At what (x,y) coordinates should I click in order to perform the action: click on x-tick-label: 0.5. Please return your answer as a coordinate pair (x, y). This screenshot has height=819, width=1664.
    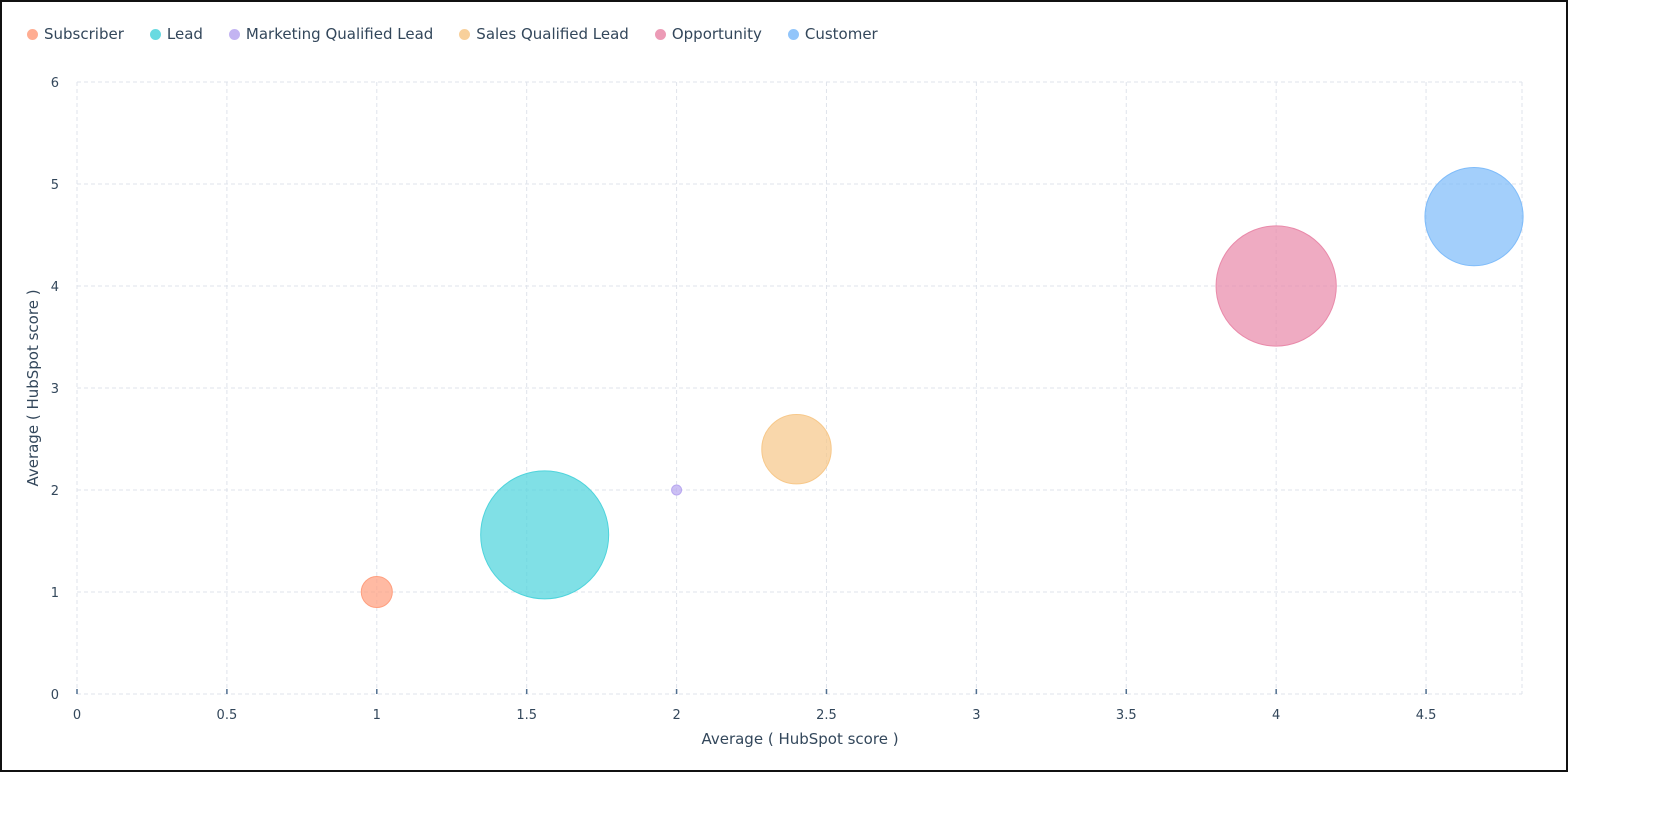
    Looking at the image, I should click on (227, 715).